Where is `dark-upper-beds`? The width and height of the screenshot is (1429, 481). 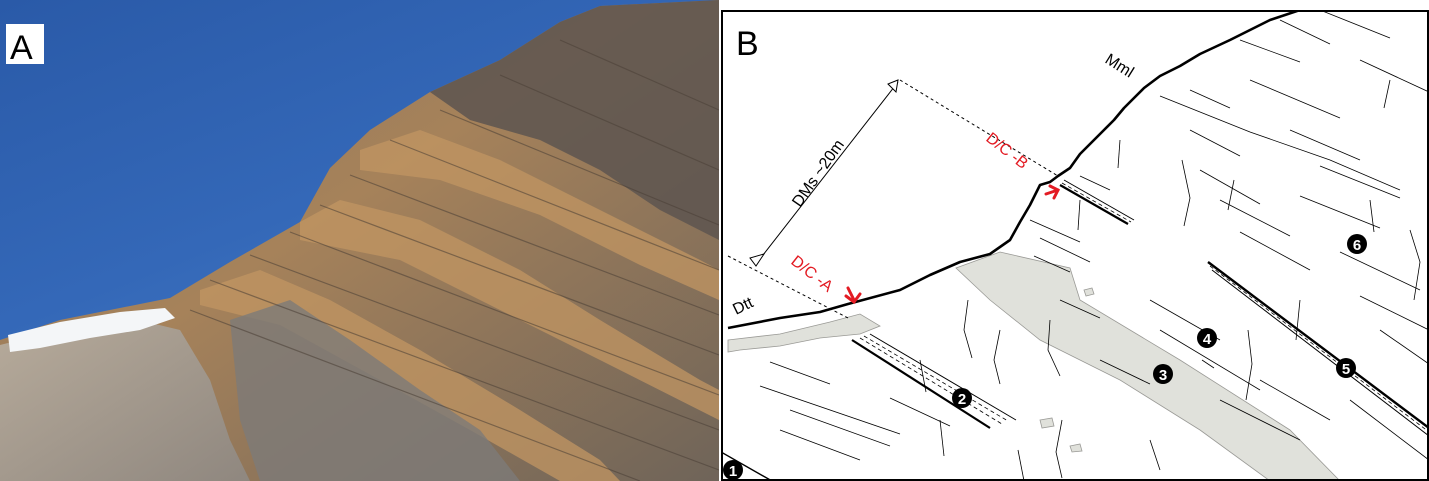 dark-upper-beds is located at coordinates (574, 120).